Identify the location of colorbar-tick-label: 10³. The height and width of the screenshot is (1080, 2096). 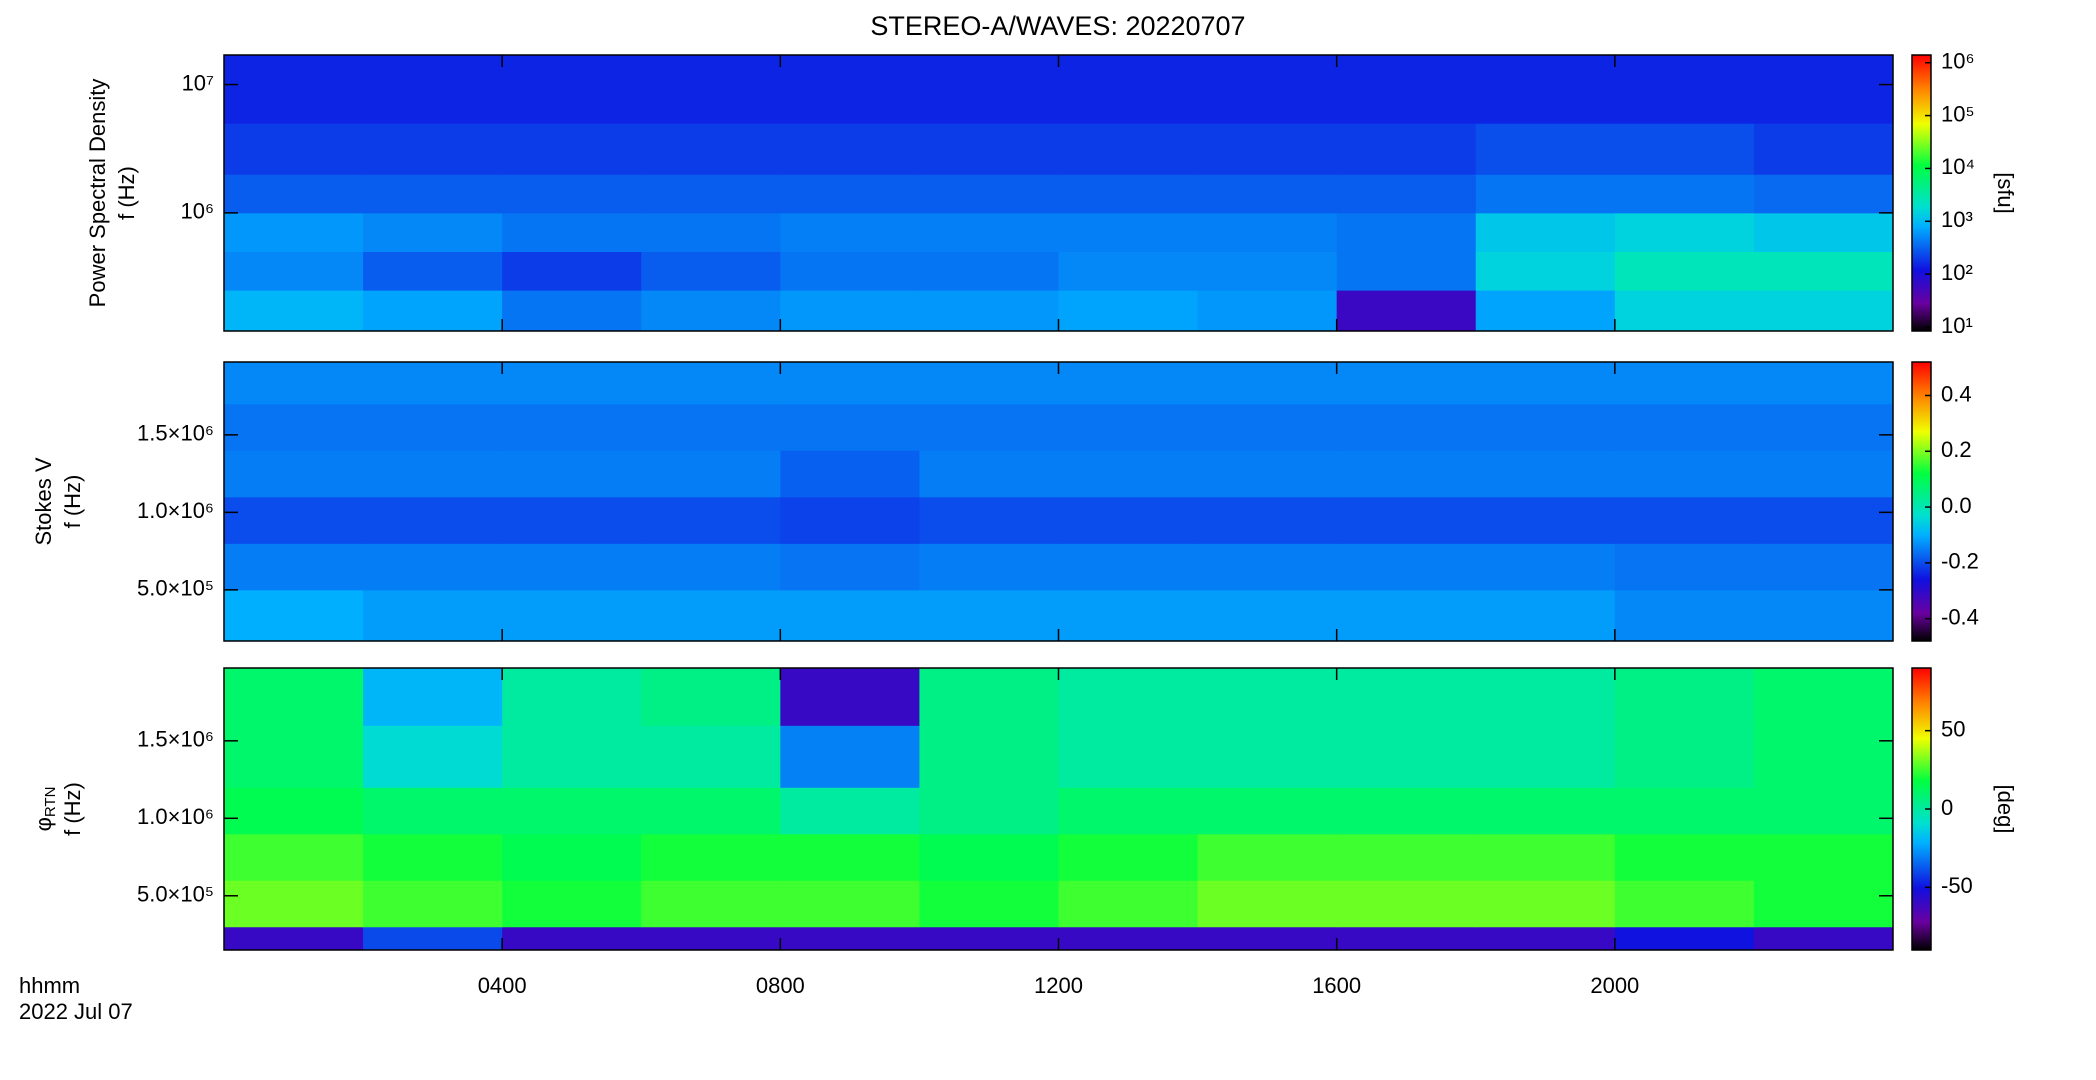
(1957, 219).